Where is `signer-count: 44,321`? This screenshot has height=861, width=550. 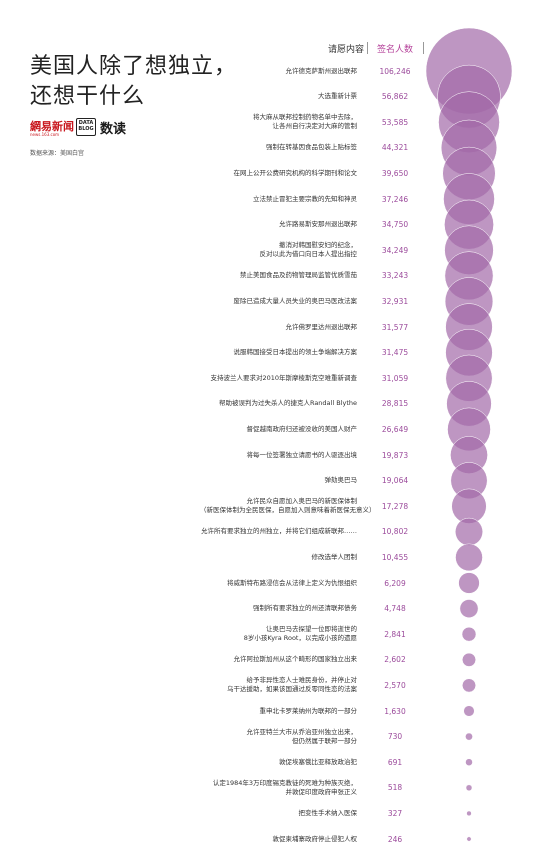
signer-count: 44,321 is located at coordinates (395, 148).